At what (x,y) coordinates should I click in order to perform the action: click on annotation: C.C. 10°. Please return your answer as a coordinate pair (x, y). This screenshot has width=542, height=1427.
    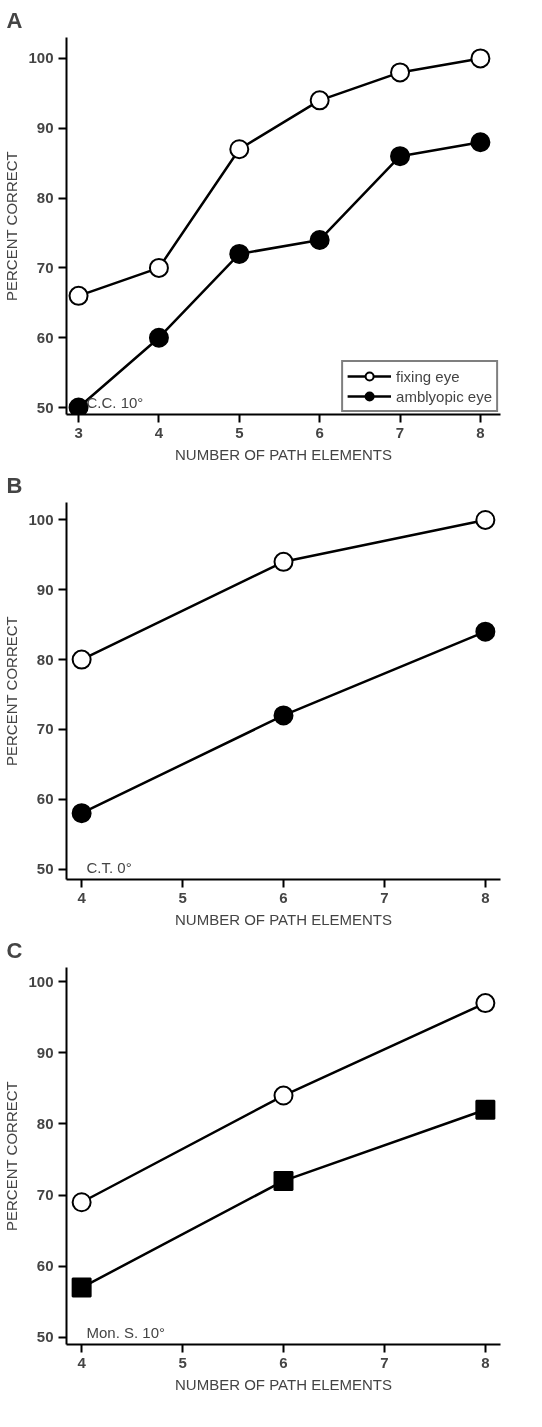
    Looking at the image, I should click on (115, 402).